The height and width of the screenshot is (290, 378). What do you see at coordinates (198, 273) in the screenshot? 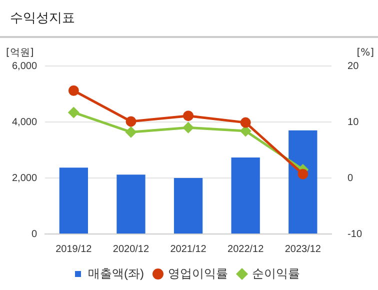
I see `legend-label: 영업이익률` at bounding box center [198, 273].